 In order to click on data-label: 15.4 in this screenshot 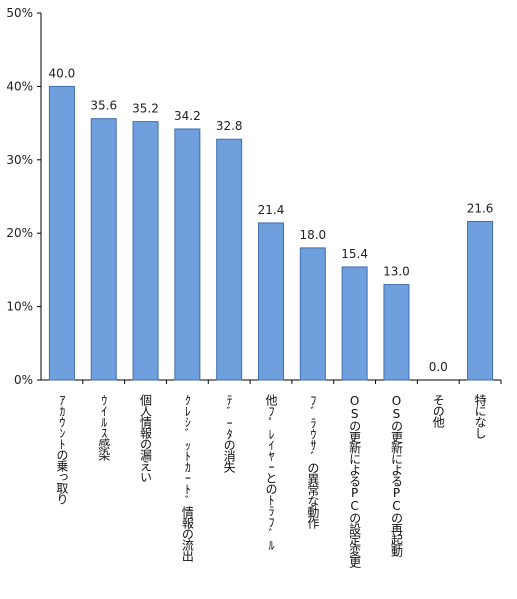, I will do `click(354, 254)`.